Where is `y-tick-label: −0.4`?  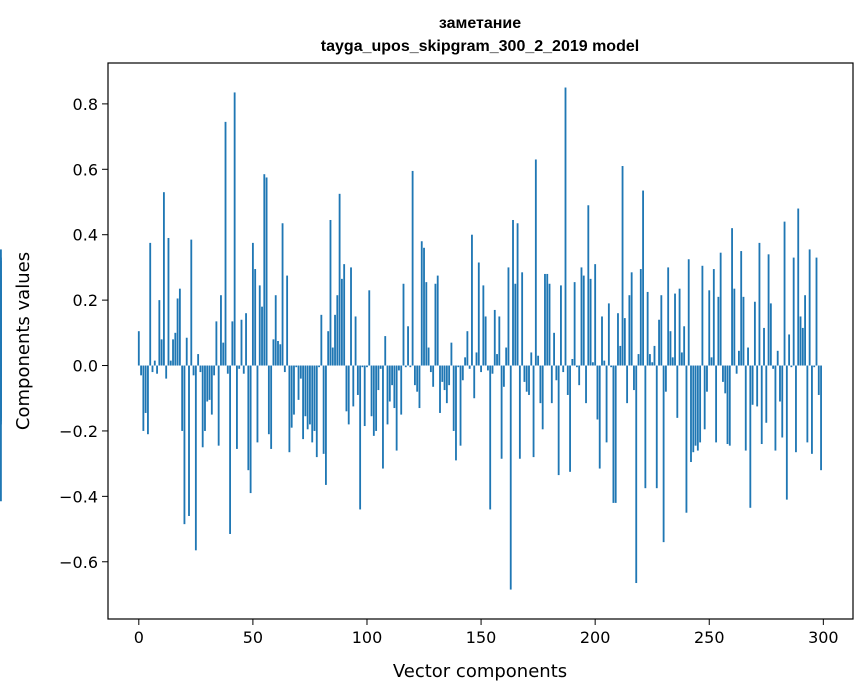
y-tick-label: −0.4 is located at coordinates (78, 496).